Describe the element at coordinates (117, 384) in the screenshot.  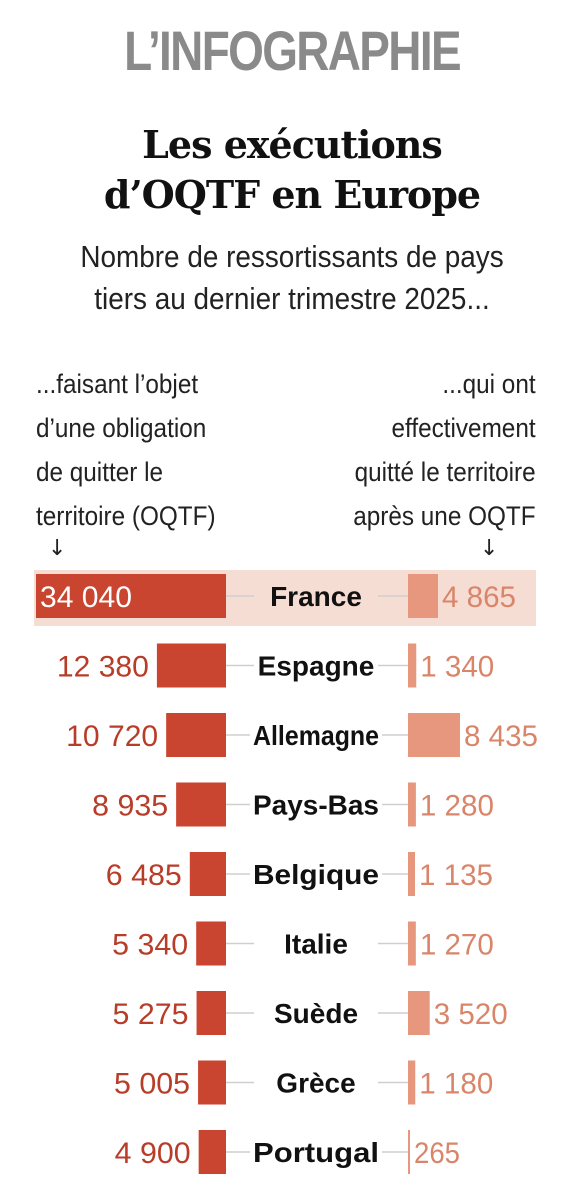
I see `left-header-line-1: ...faisant l’objet` at that location.